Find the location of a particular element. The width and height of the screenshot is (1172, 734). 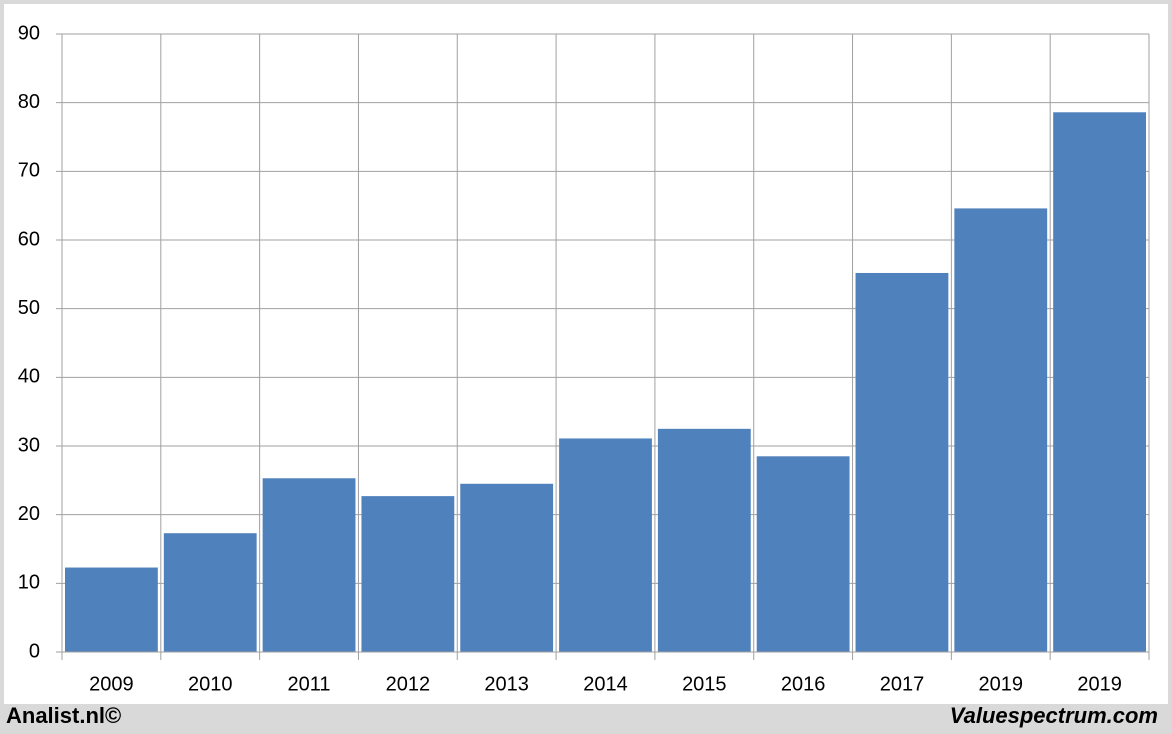

y-tick-label: 80 is located at coordinates (29, 102).